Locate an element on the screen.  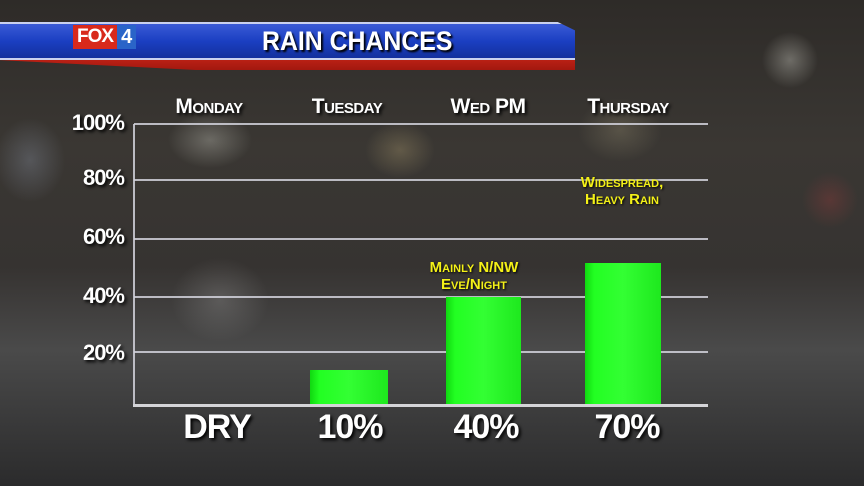
x-axis-baseline is located at coordinates (420, 405).